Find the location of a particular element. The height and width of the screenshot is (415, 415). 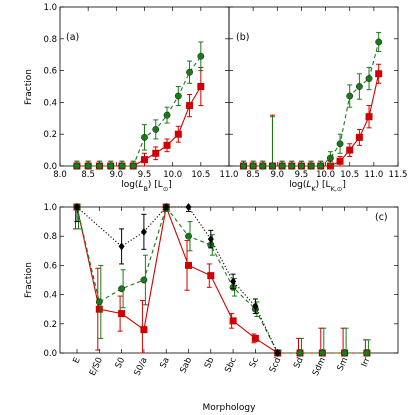

x-tick-label: 10.5 is located at coordinates (349, 175).